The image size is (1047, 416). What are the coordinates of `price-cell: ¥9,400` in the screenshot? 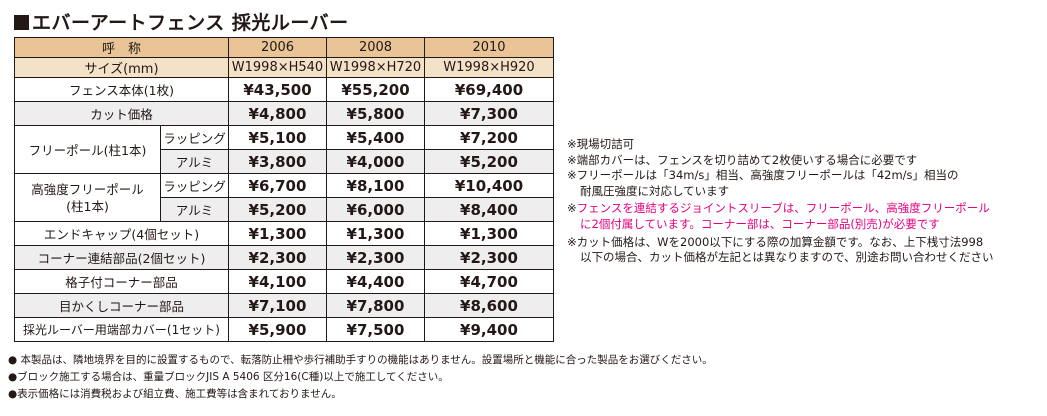 It's located at (489, 329).